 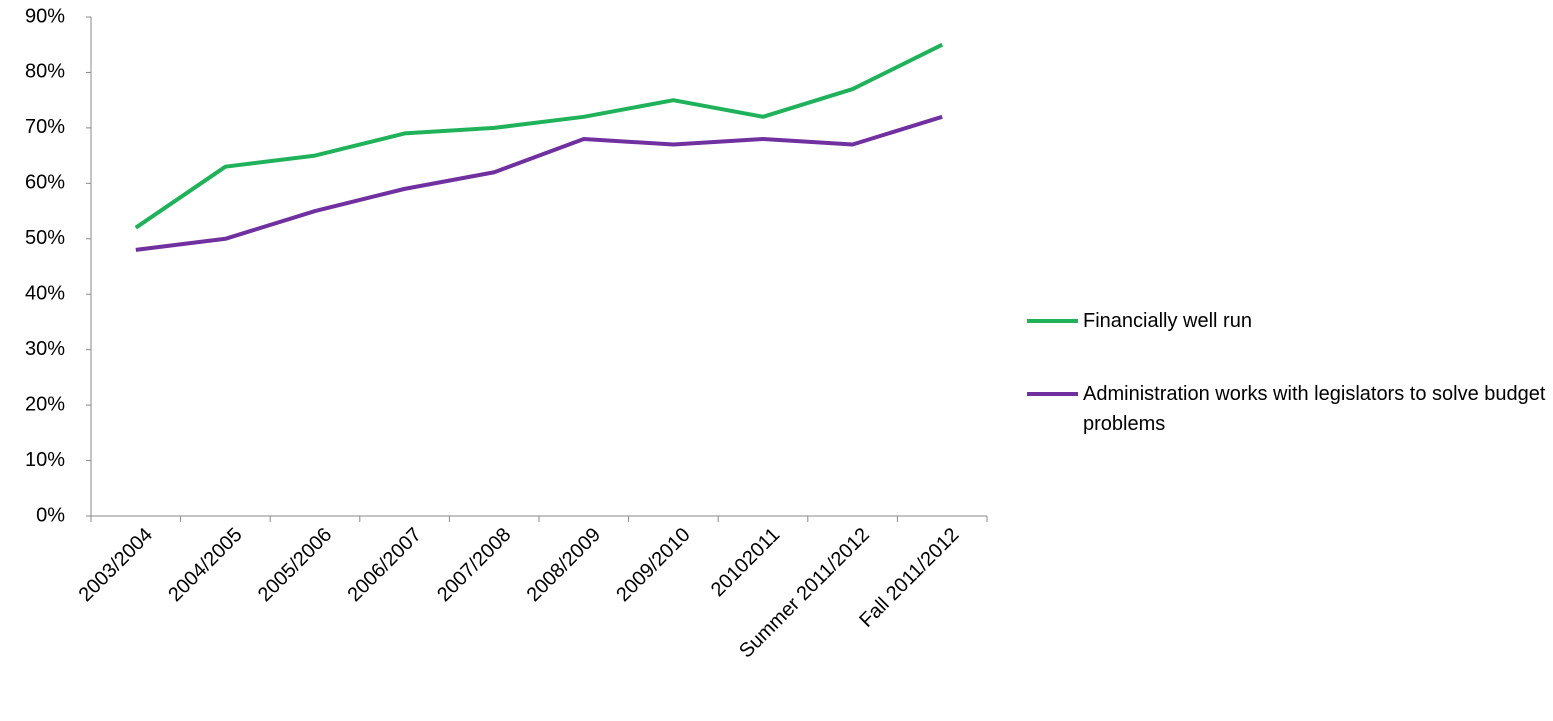 I want to click on y-tick-label: 20%, so click(x=45, y=404).